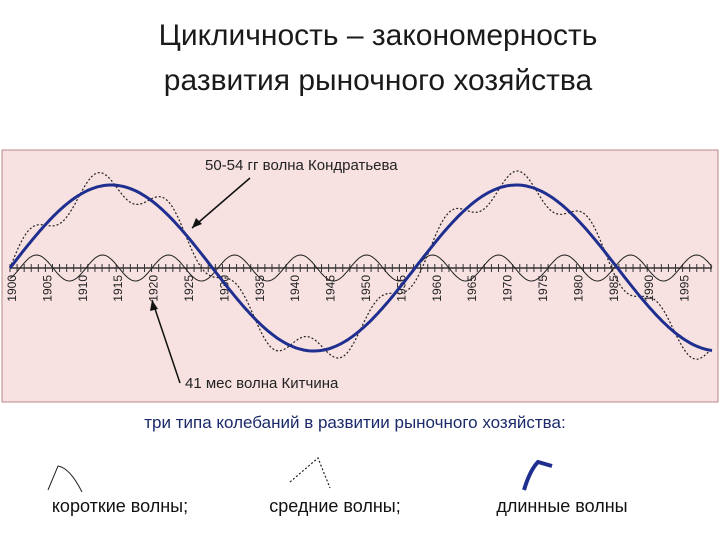 This screenshot has height=540, width=720. What do you see at coordinates (331, 288) in the screenshot?
I see `year-label: 1945` at bounding box center [331, 288].